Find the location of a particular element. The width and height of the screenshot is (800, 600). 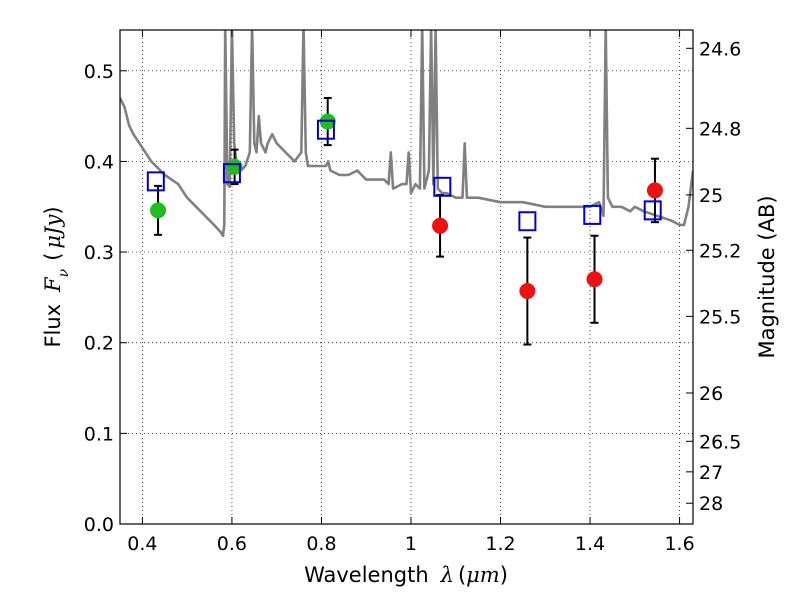

magnitude-tick-label: 24.6 is located at coordinates (720, 49).